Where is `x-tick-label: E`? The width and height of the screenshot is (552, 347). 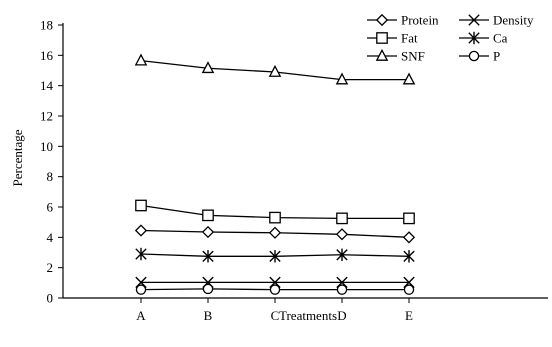
x-tick-label: E is located at coordinates (409, 315).